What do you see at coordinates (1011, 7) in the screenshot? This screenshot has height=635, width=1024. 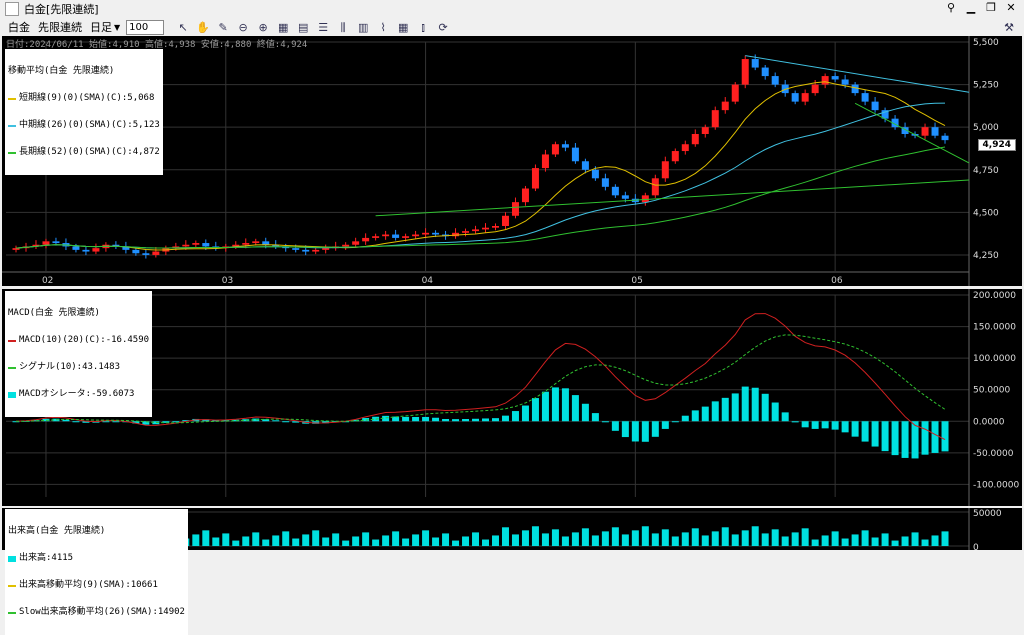 I see `close-button: ✕` at bounding box center [1011, 7].